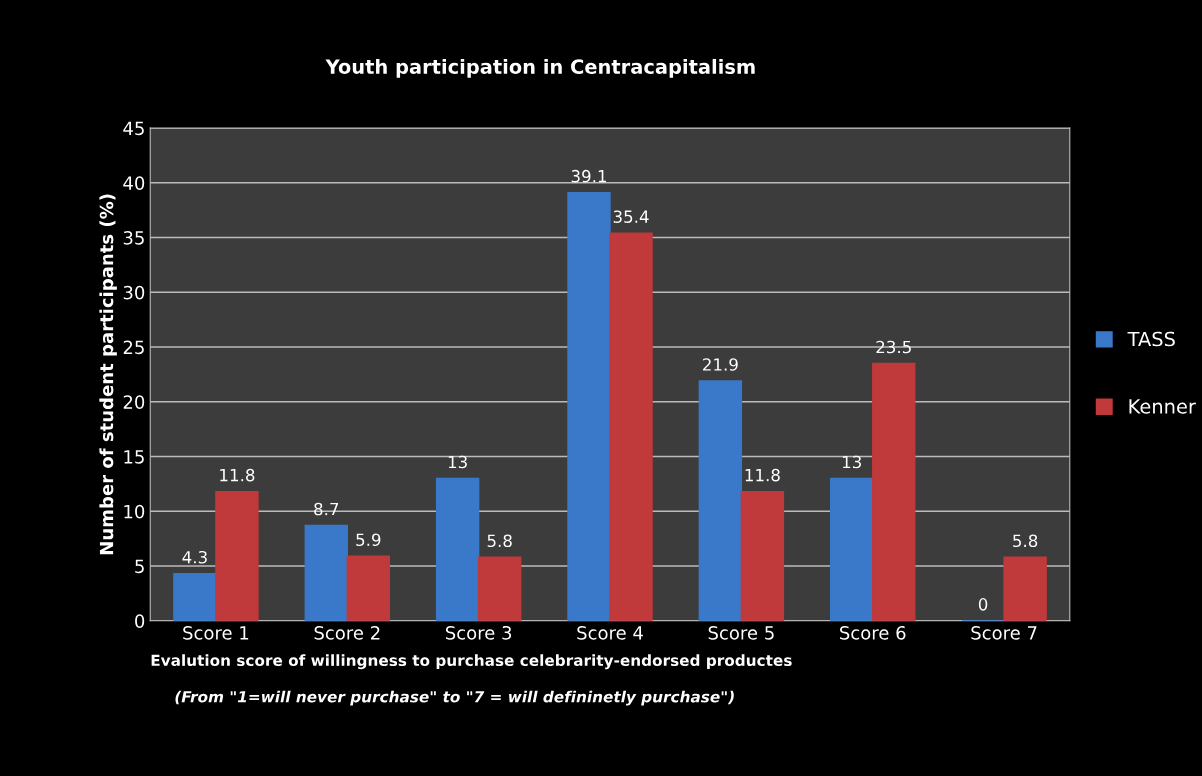  Describe the element at coordinates (368, 540) in the screenshot. I see `data-label: 5.9` at that location.